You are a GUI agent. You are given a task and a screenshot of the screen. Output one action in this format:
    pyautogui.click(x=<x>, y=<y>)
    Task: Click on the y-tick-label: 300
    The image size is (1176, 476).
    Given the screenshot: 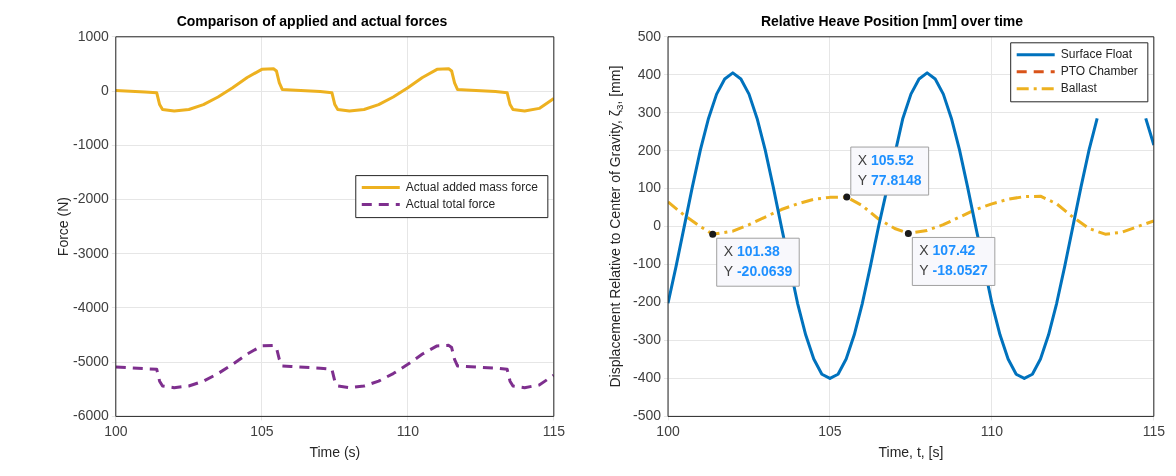 What is the action you would take?
    pyautogui.click(x=649, y=111)
    